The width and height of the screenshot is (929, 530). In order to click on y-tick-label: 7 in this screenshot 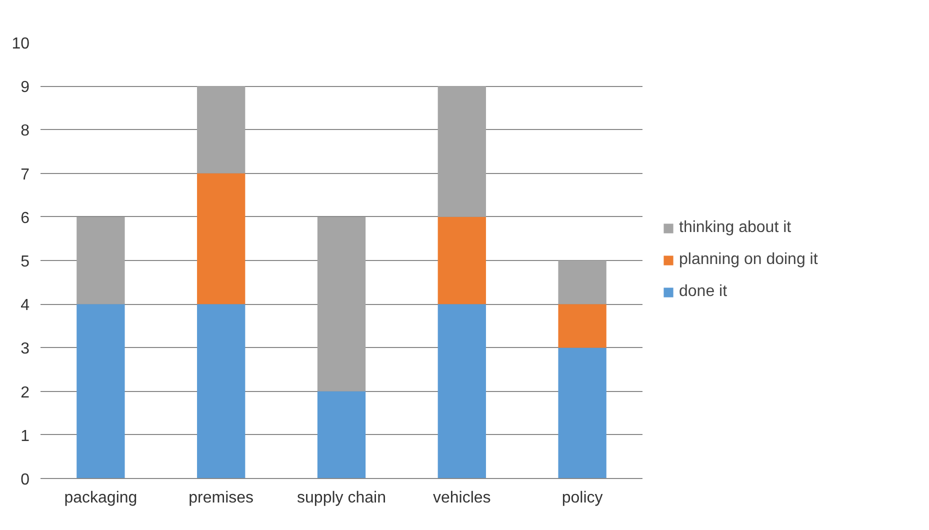, I will do `click(25, 175)`.